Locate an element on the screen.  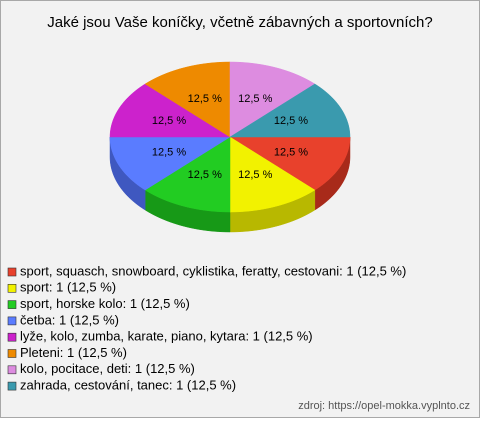
legend-label: zahrada, cestování, tanec: 1 (12,5 %) is located at coordinates (128, 385).